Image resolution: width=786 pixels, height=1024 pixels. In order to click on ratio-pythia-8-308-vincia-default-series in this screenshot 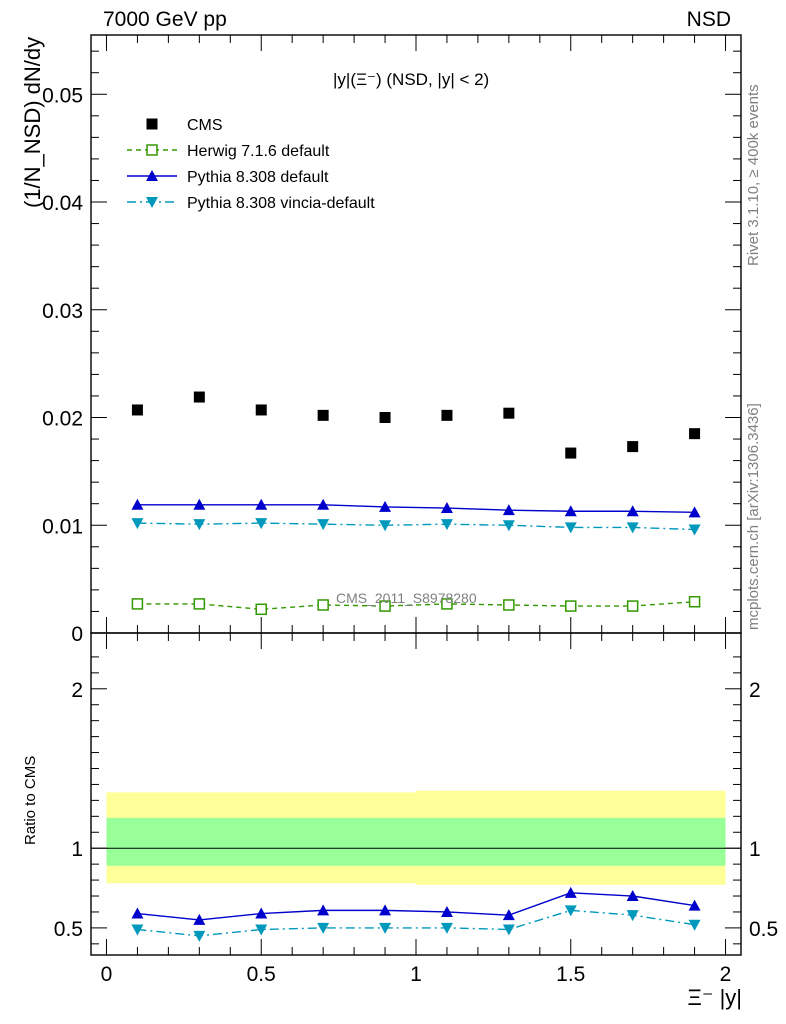, I will do `click(416, 923)`.